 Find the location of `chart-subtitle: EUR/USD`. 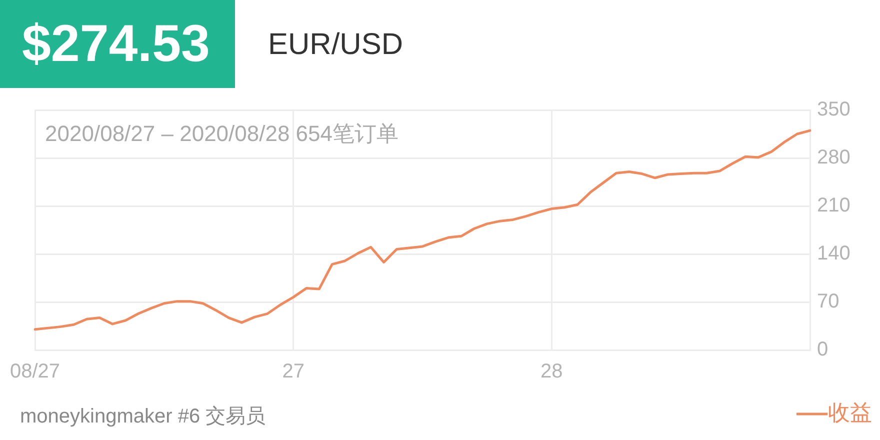

chart-subtitle: EUR/USD is located at coordinates (336, 45).